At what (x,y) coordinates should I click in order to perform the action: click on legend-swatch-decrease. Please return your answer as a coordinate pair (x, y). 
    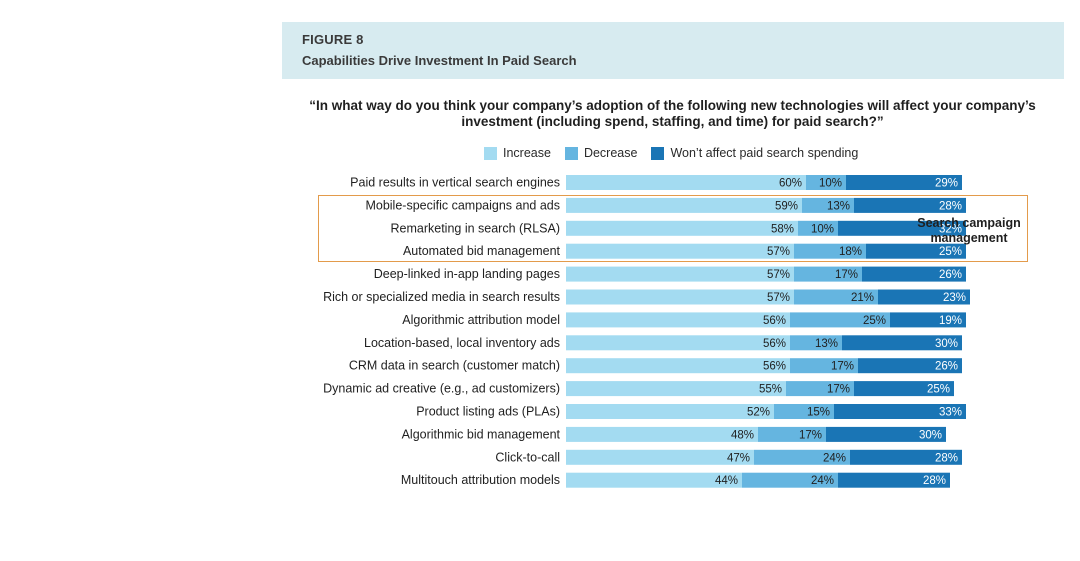
    Looking at the image, I should click on (571, 153).